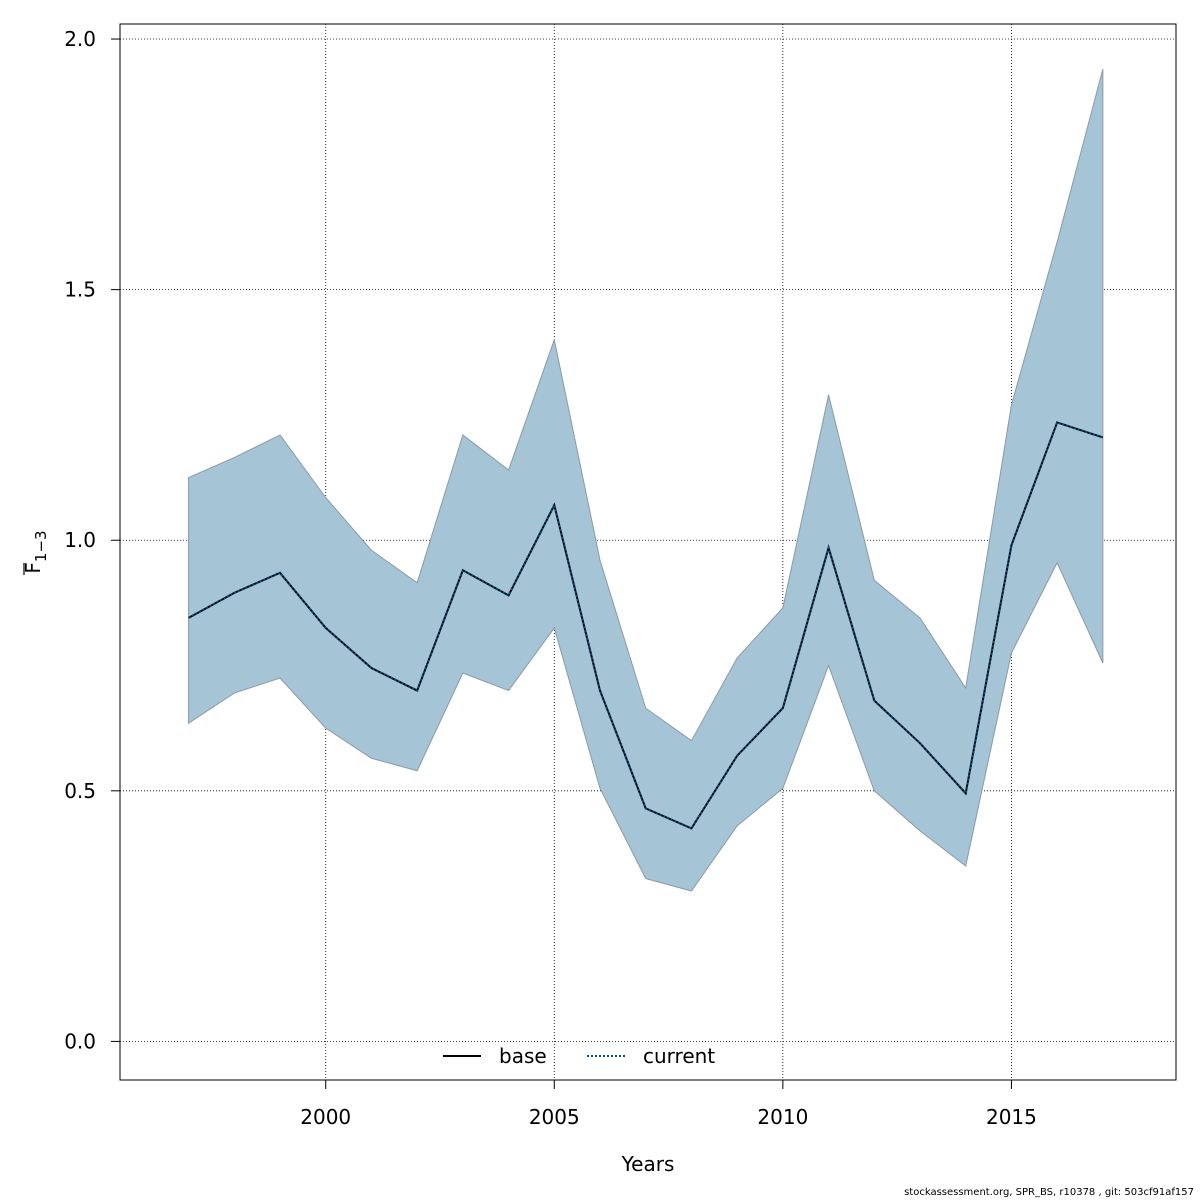  What do you see at coordinates (80, 791) in the screenshot?
I see `y-tick-label: 0.5` at bounding box center [80, 791].